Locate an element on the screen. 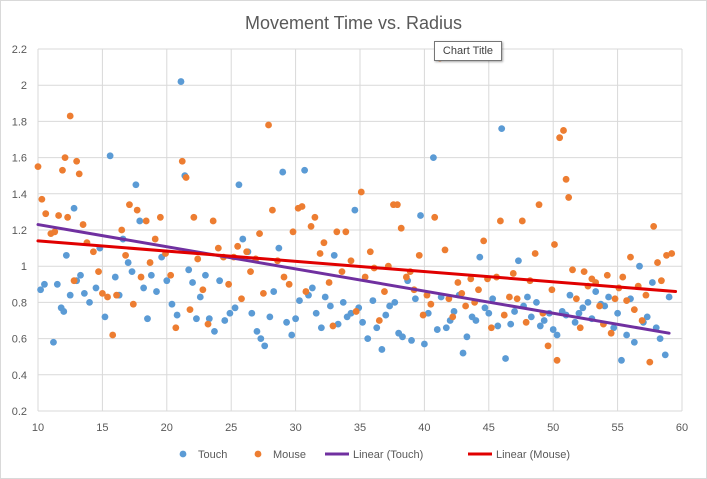  y-axis: 0.2 0.4 0.6 0.8 1 1.2 1.4 1.6 1.8 2 2.2 is located at coordinates (19, 231).